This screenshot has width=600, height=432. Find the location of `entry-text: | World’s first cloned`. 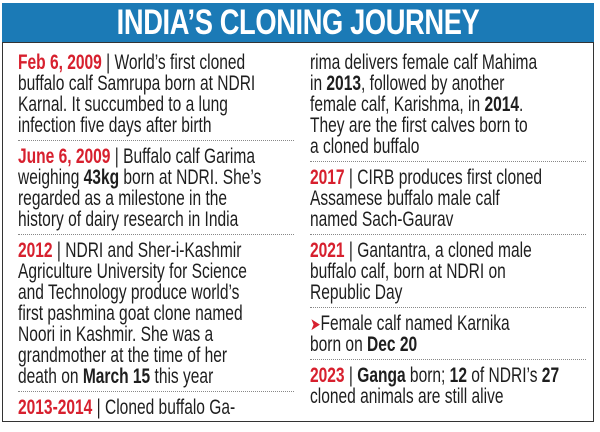

entry-text: | World’s first cloned is located at coordinates (173, 62).